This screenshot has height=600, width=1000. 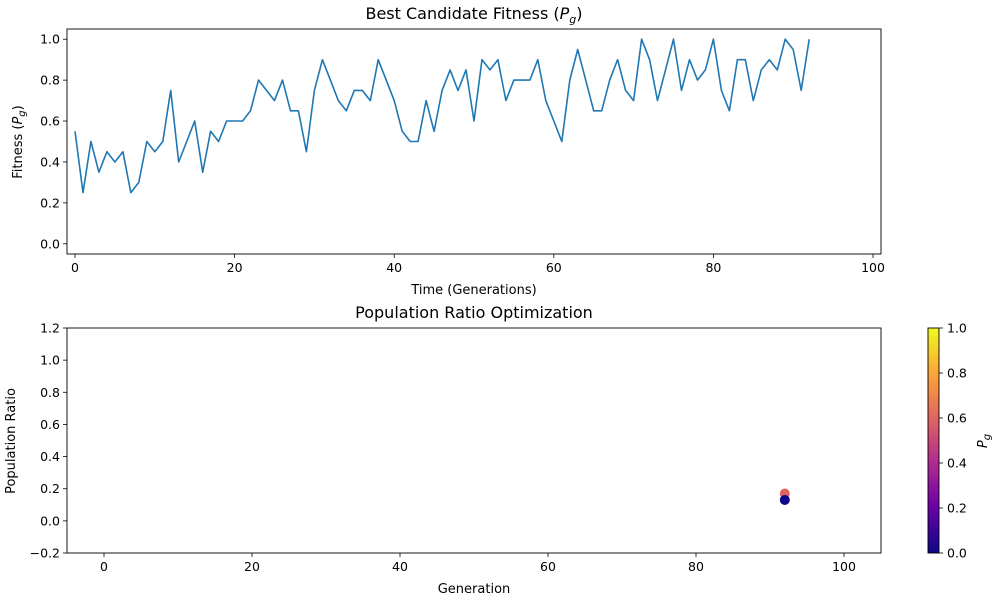 What do you see at coordinates (957, 418) in the screenshot?
I see `colorbar-tick-label: 0.6` at bounding box center [957, 418].